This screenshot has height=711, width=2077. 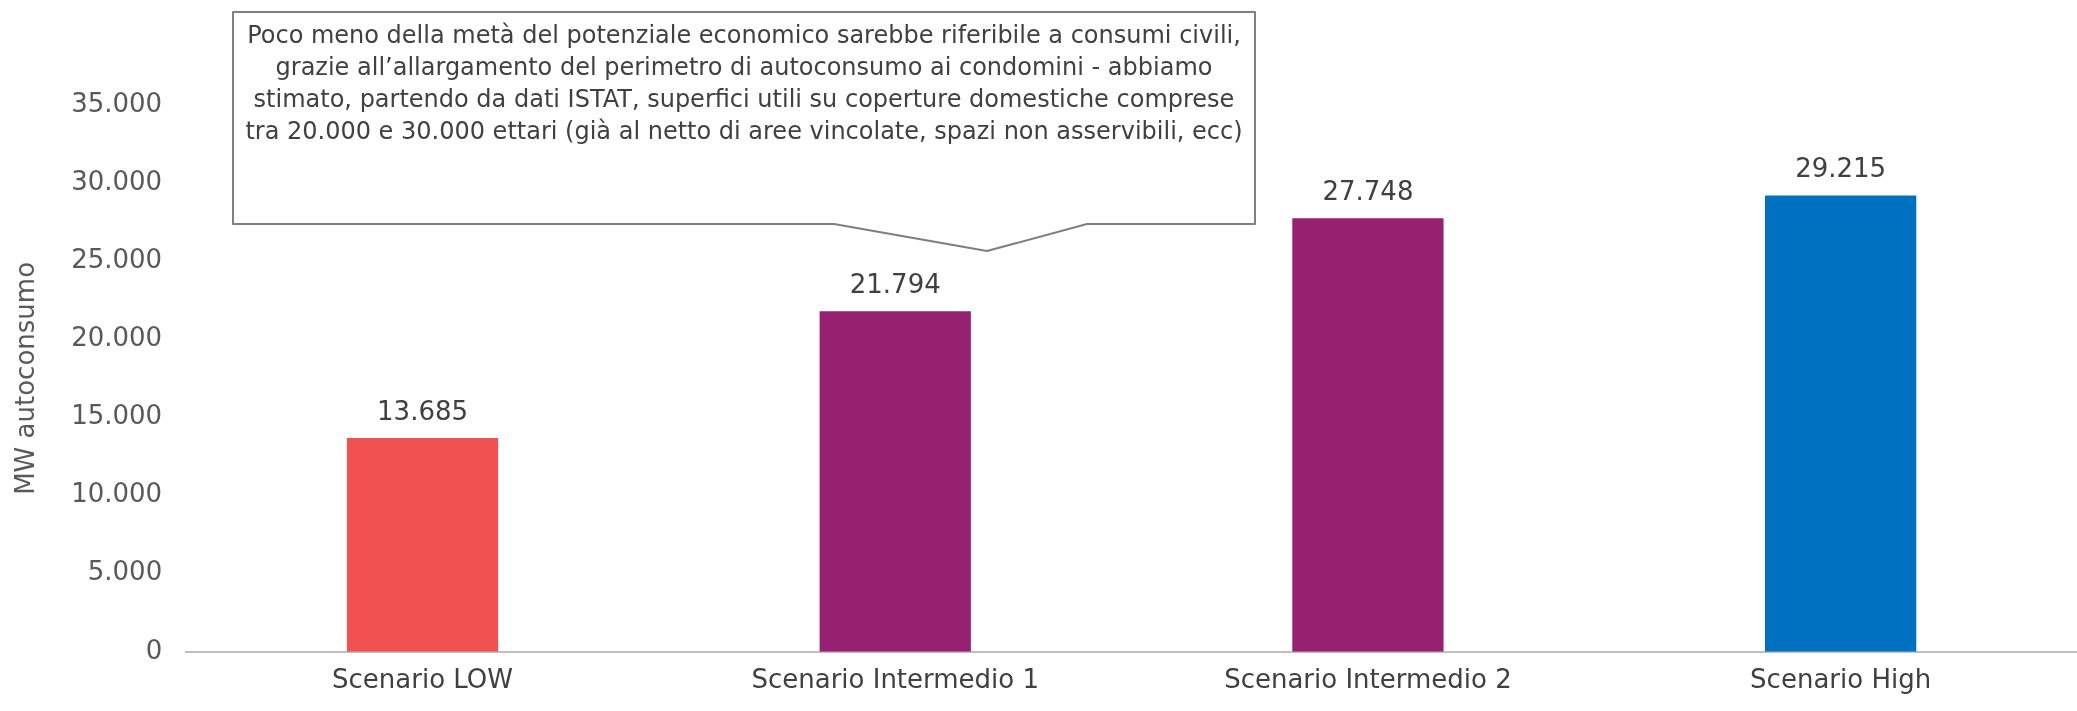 What do you see at coordinates (895, 284) in the screenshot?
I see `data-label: 21.794` at bounding box center [895, 284].